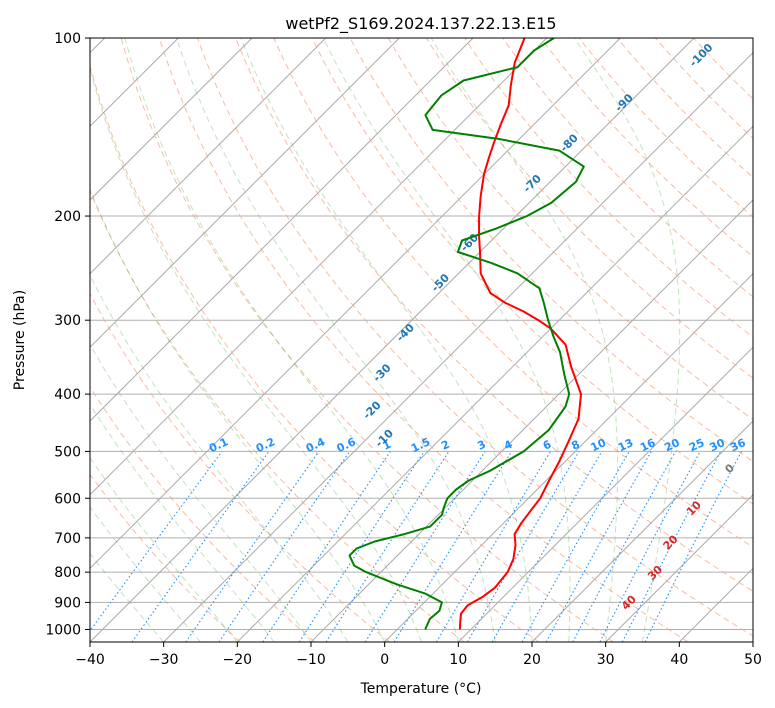 The height and width of the screenshot is (708, 775). I want to click on x-tick-label: 20, so click(532, 660).